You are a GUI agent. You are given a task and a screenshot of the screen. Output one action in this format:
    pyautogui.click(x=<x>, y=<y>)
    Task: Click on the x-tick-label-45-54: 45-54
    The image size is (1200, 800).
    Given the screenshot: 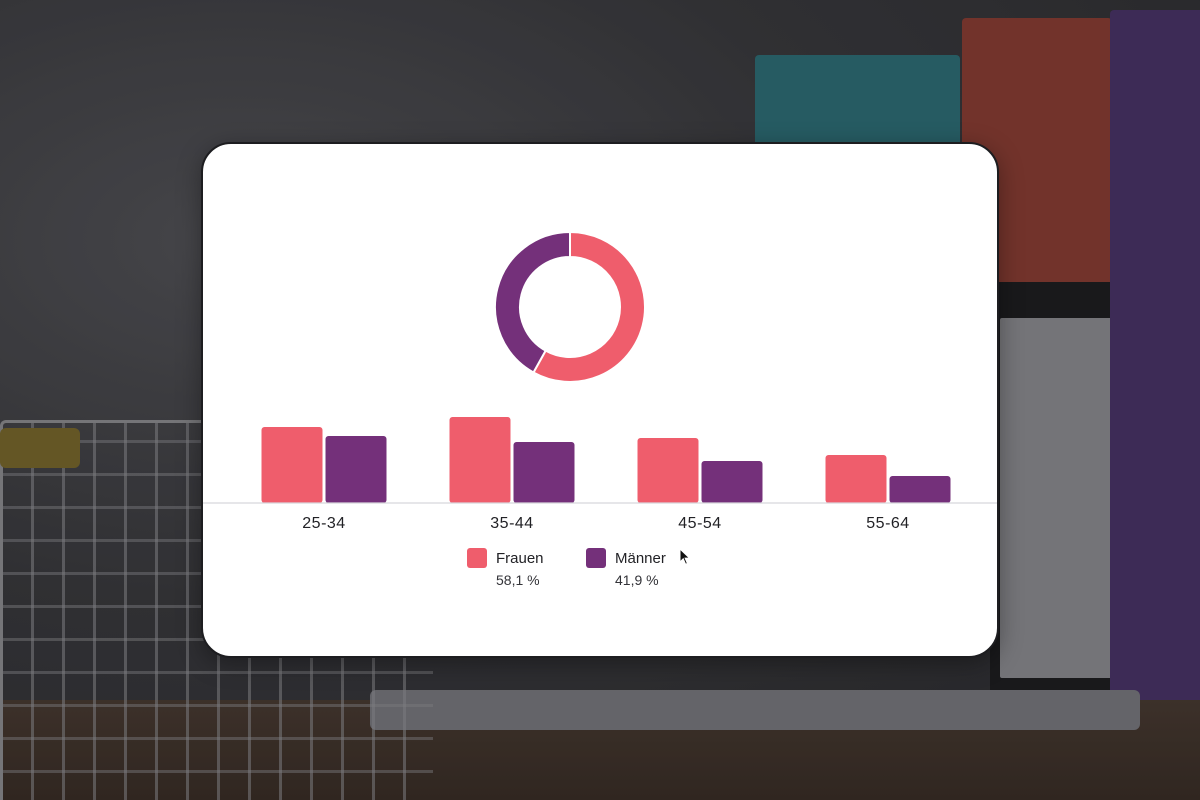 What is the action you would take?
    pyautogui.click(x=699, y=523)
    